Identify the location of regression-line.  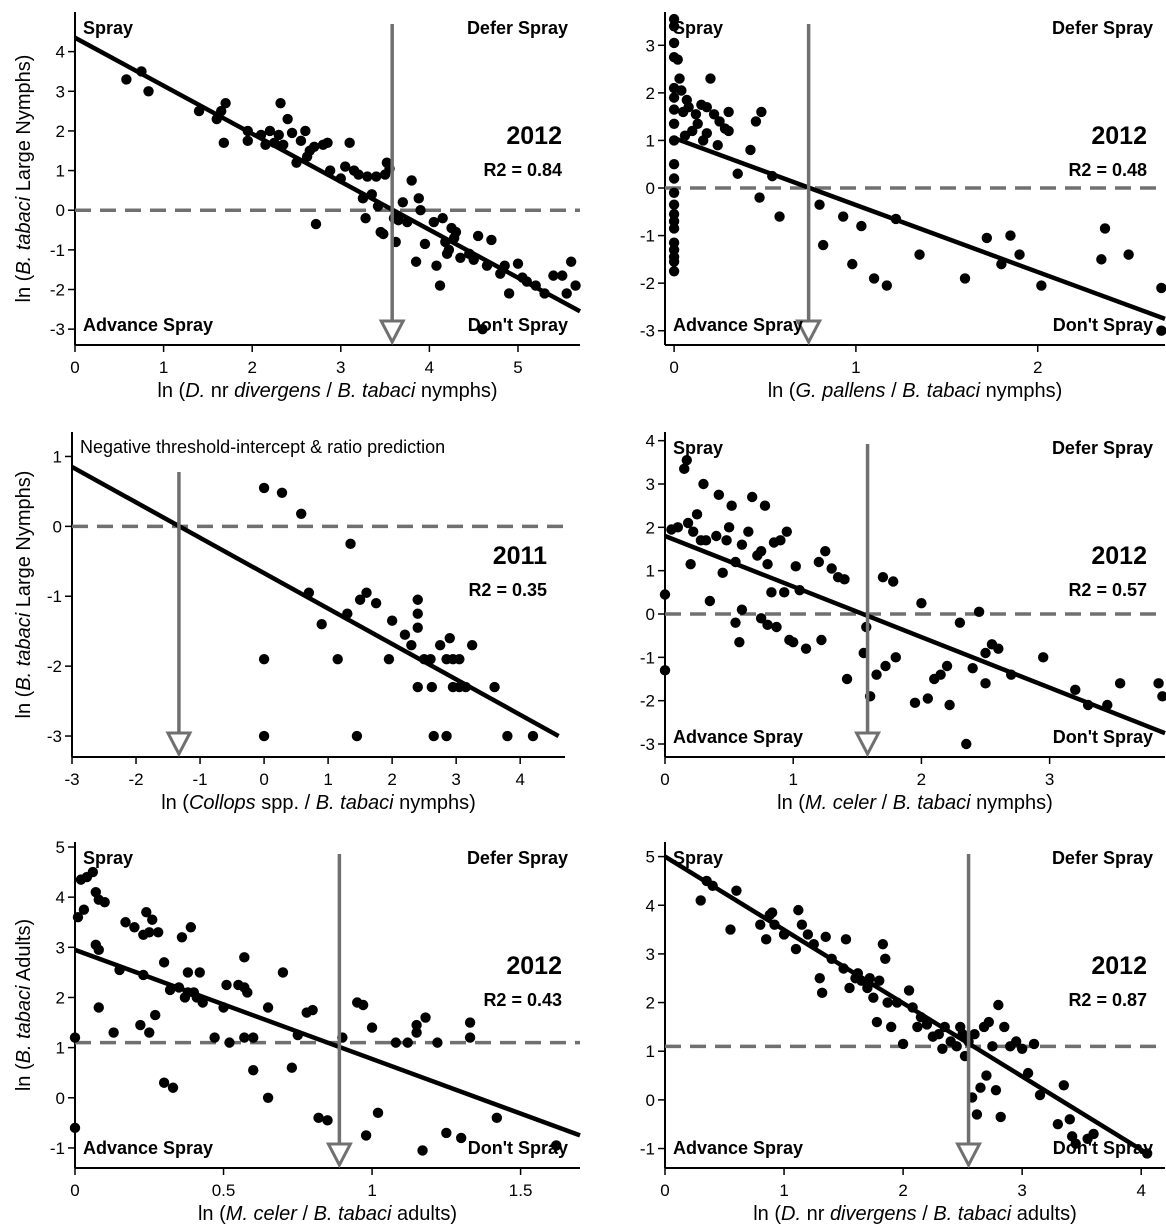
(919, 228).